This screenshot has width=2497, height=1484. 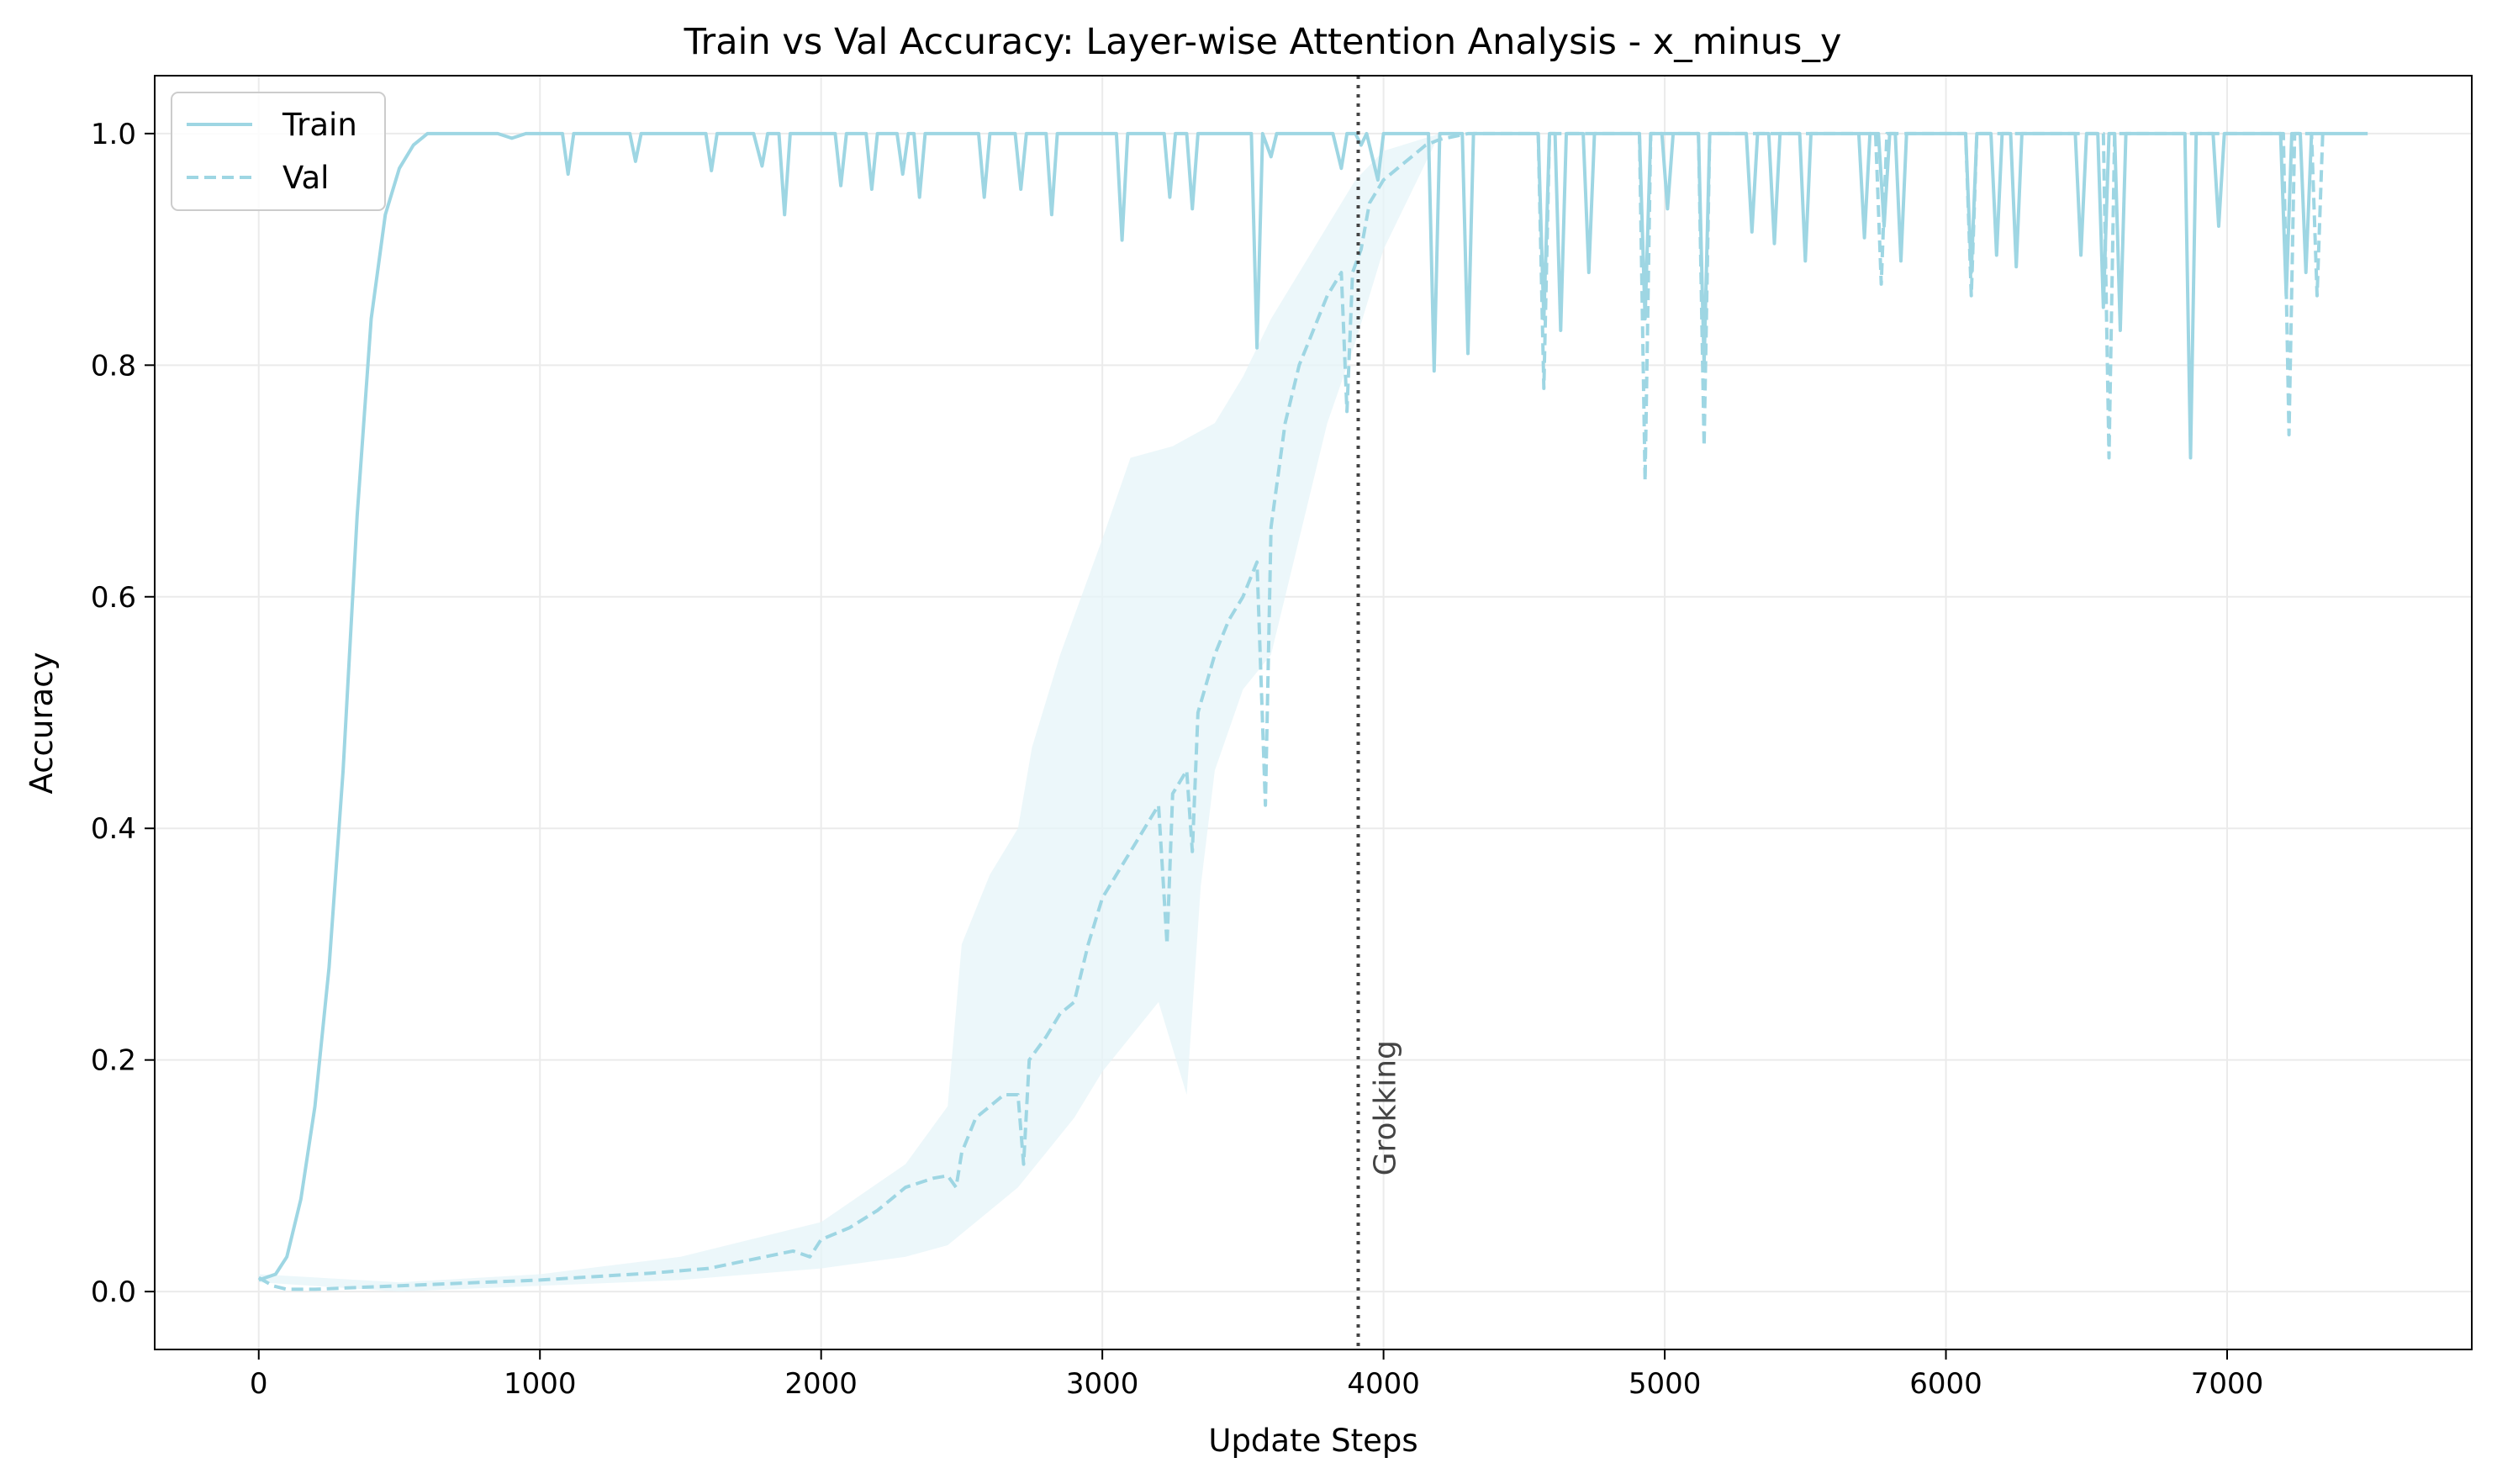 I want to click on y-axis-title: Accuracy, so click(x=42, y=723).